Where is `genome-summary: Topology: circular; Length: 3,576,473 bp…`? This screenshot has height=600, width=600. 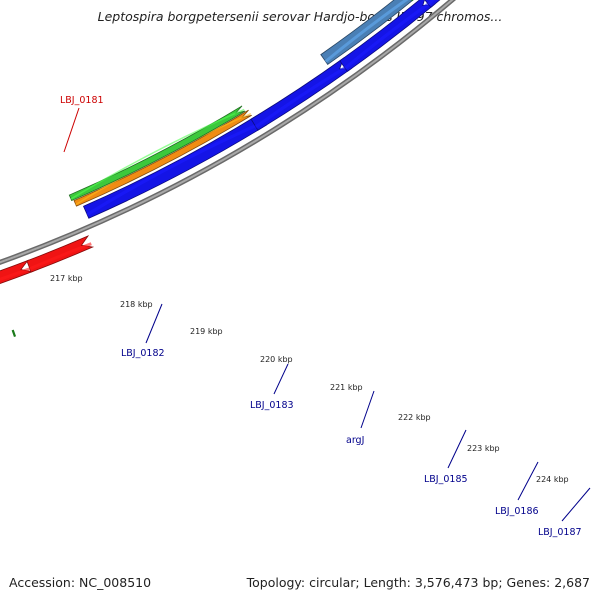
genome-summary: Topology: circular; Length: 3,576,473 bp… is located at coordinates (418, 582).